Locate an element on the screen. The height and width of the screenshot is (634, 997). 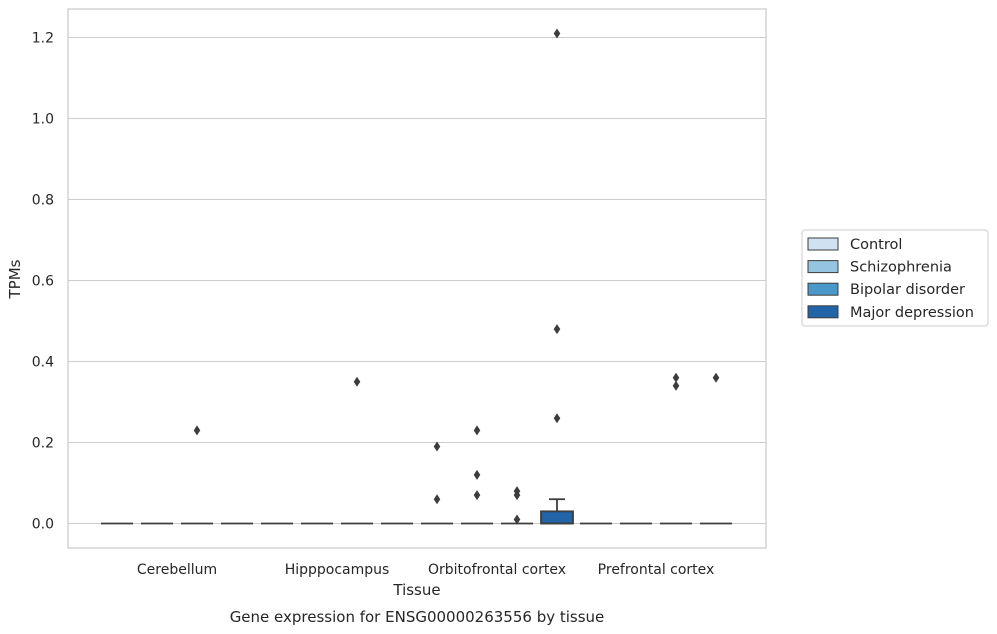
legend-label: Schizophrenia is located at coordinates (901, 268).